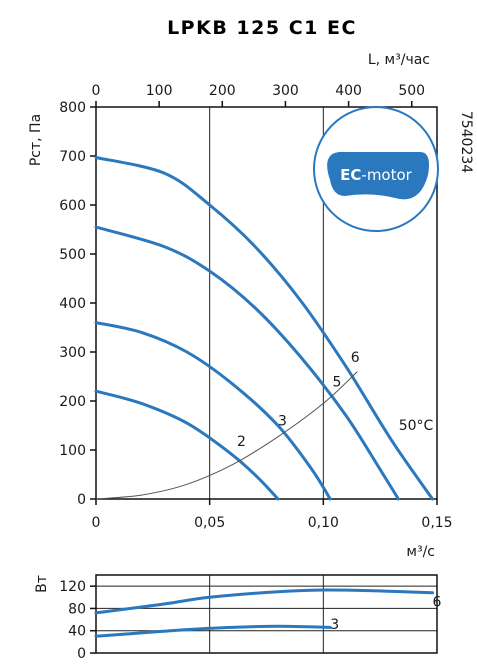 This screenshot has height=671, width=477. What do you see at coordinates (72, 206) in the screenshot?
I see `y-tick-label: 600` at bounding box center [72, 206].